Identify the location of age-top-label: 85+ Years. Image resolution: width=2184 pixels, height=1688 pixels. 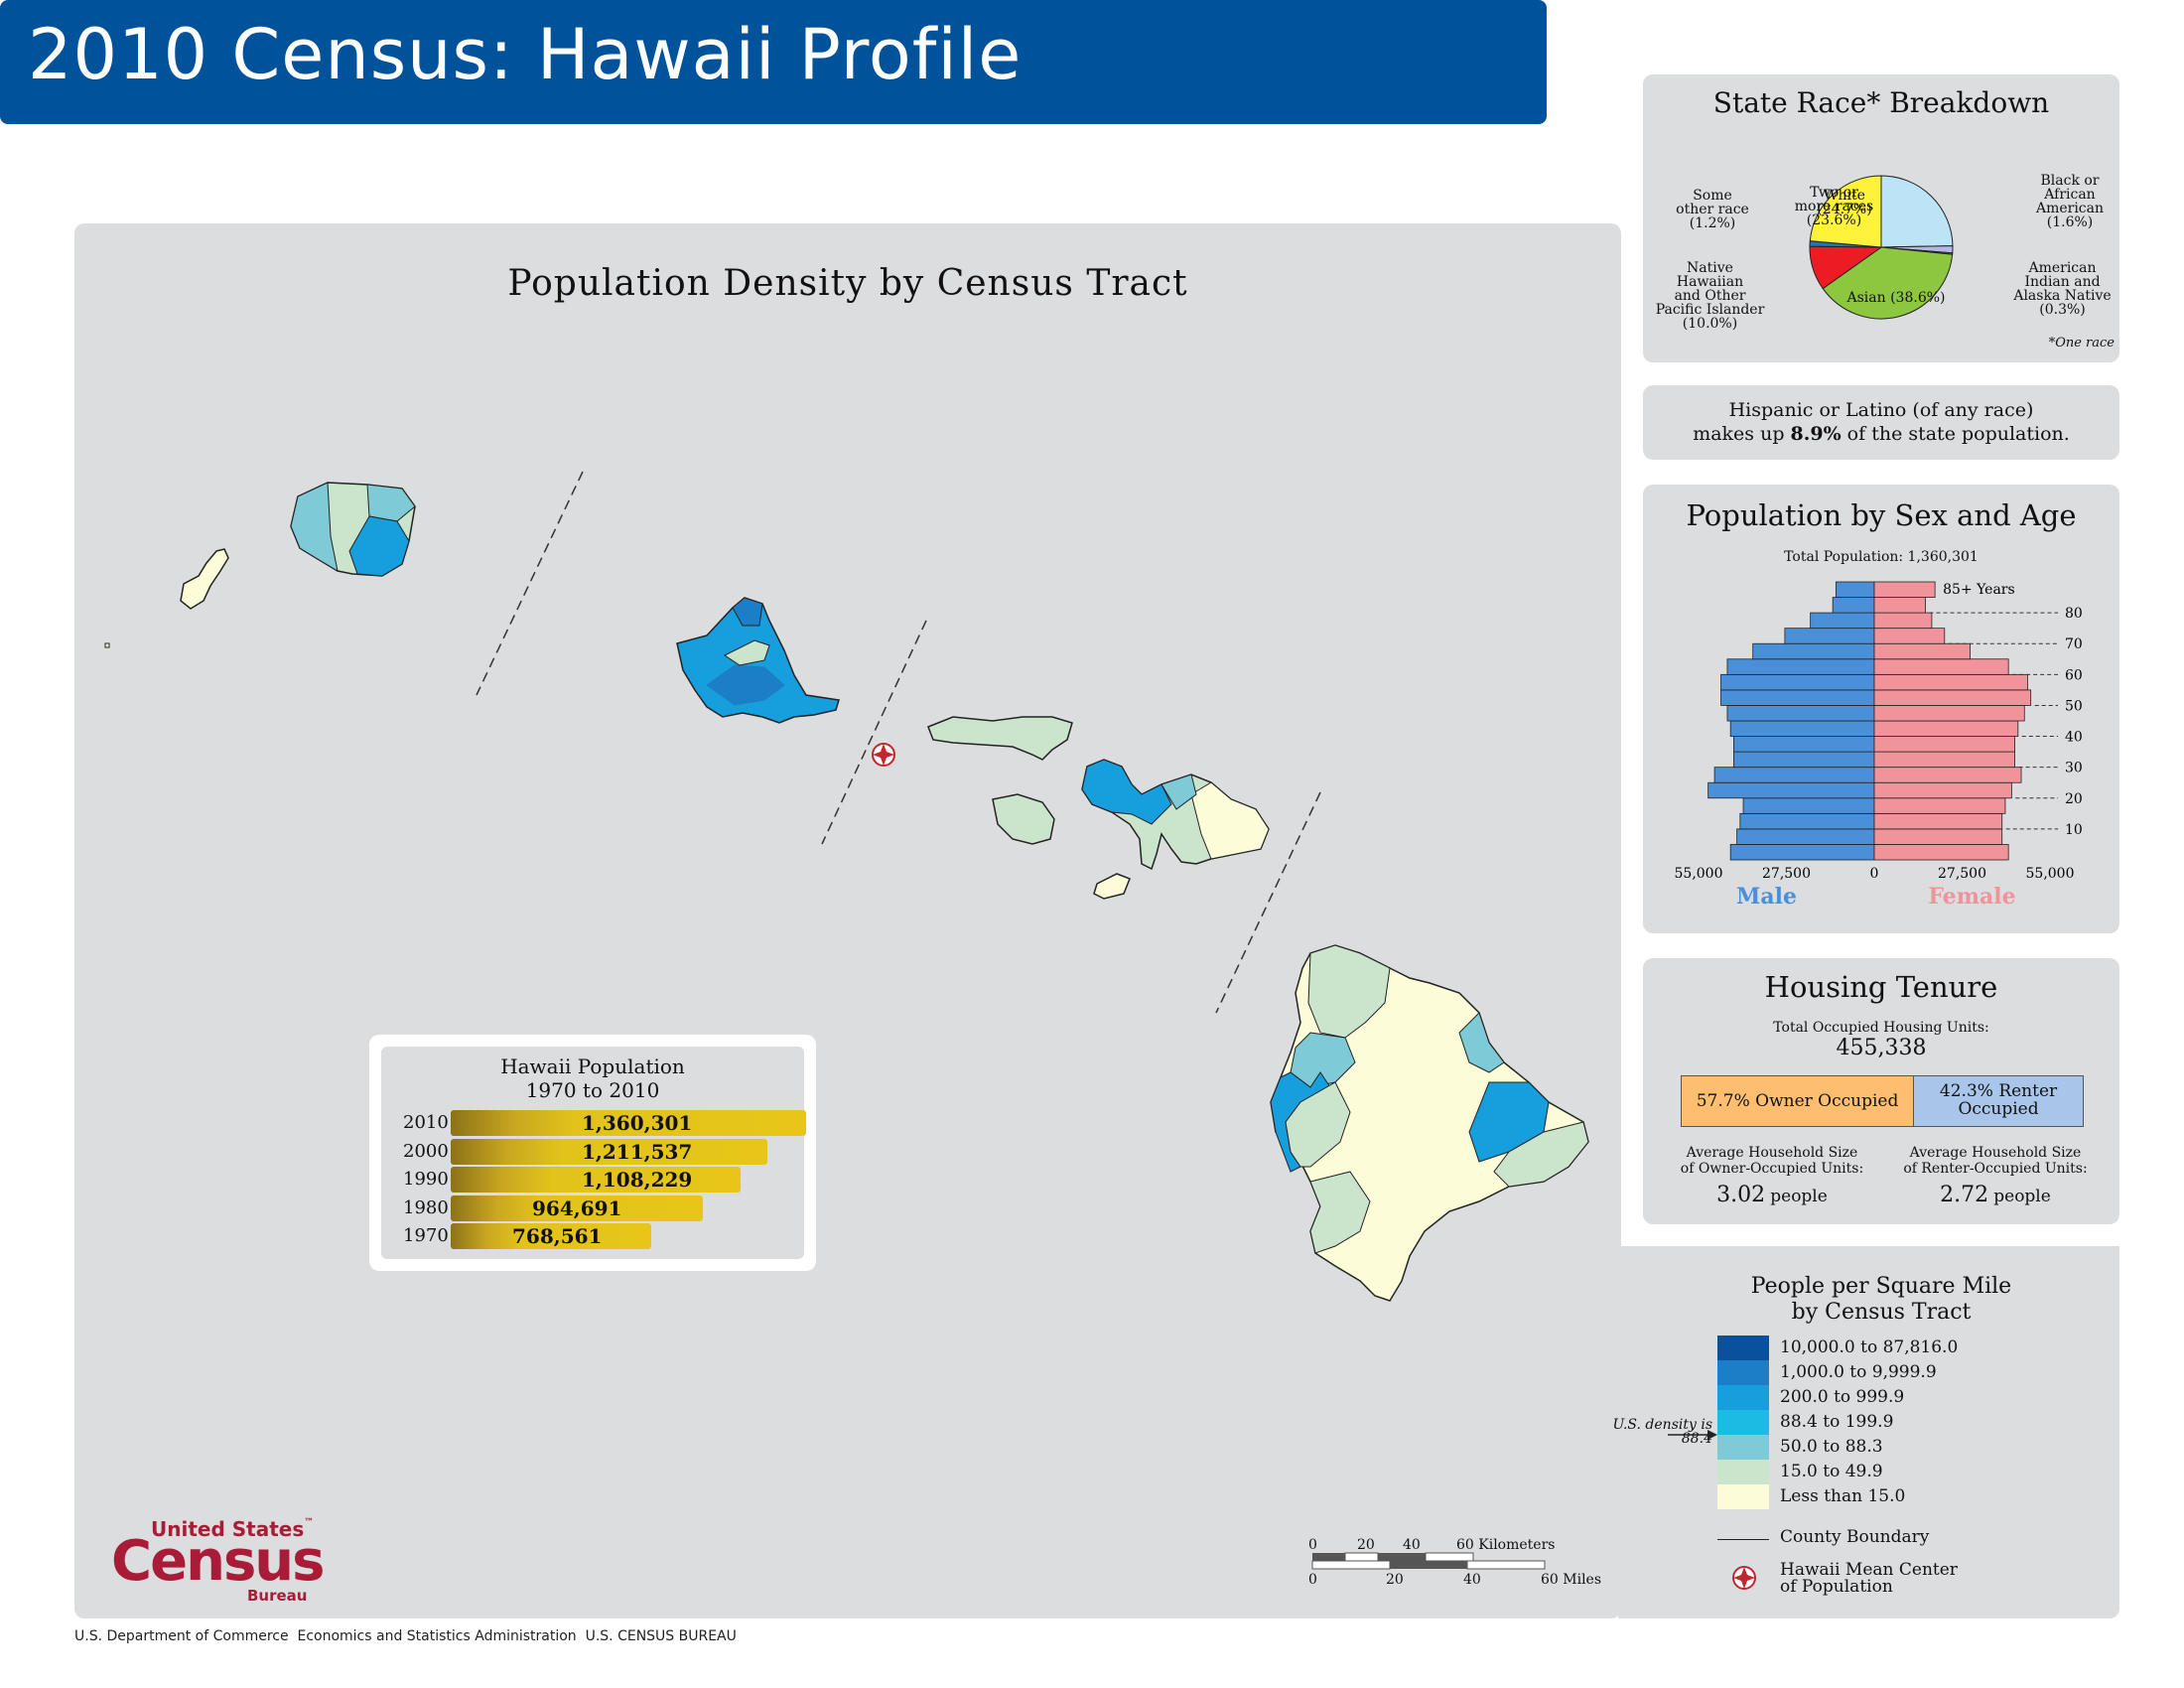
(1979, 590).